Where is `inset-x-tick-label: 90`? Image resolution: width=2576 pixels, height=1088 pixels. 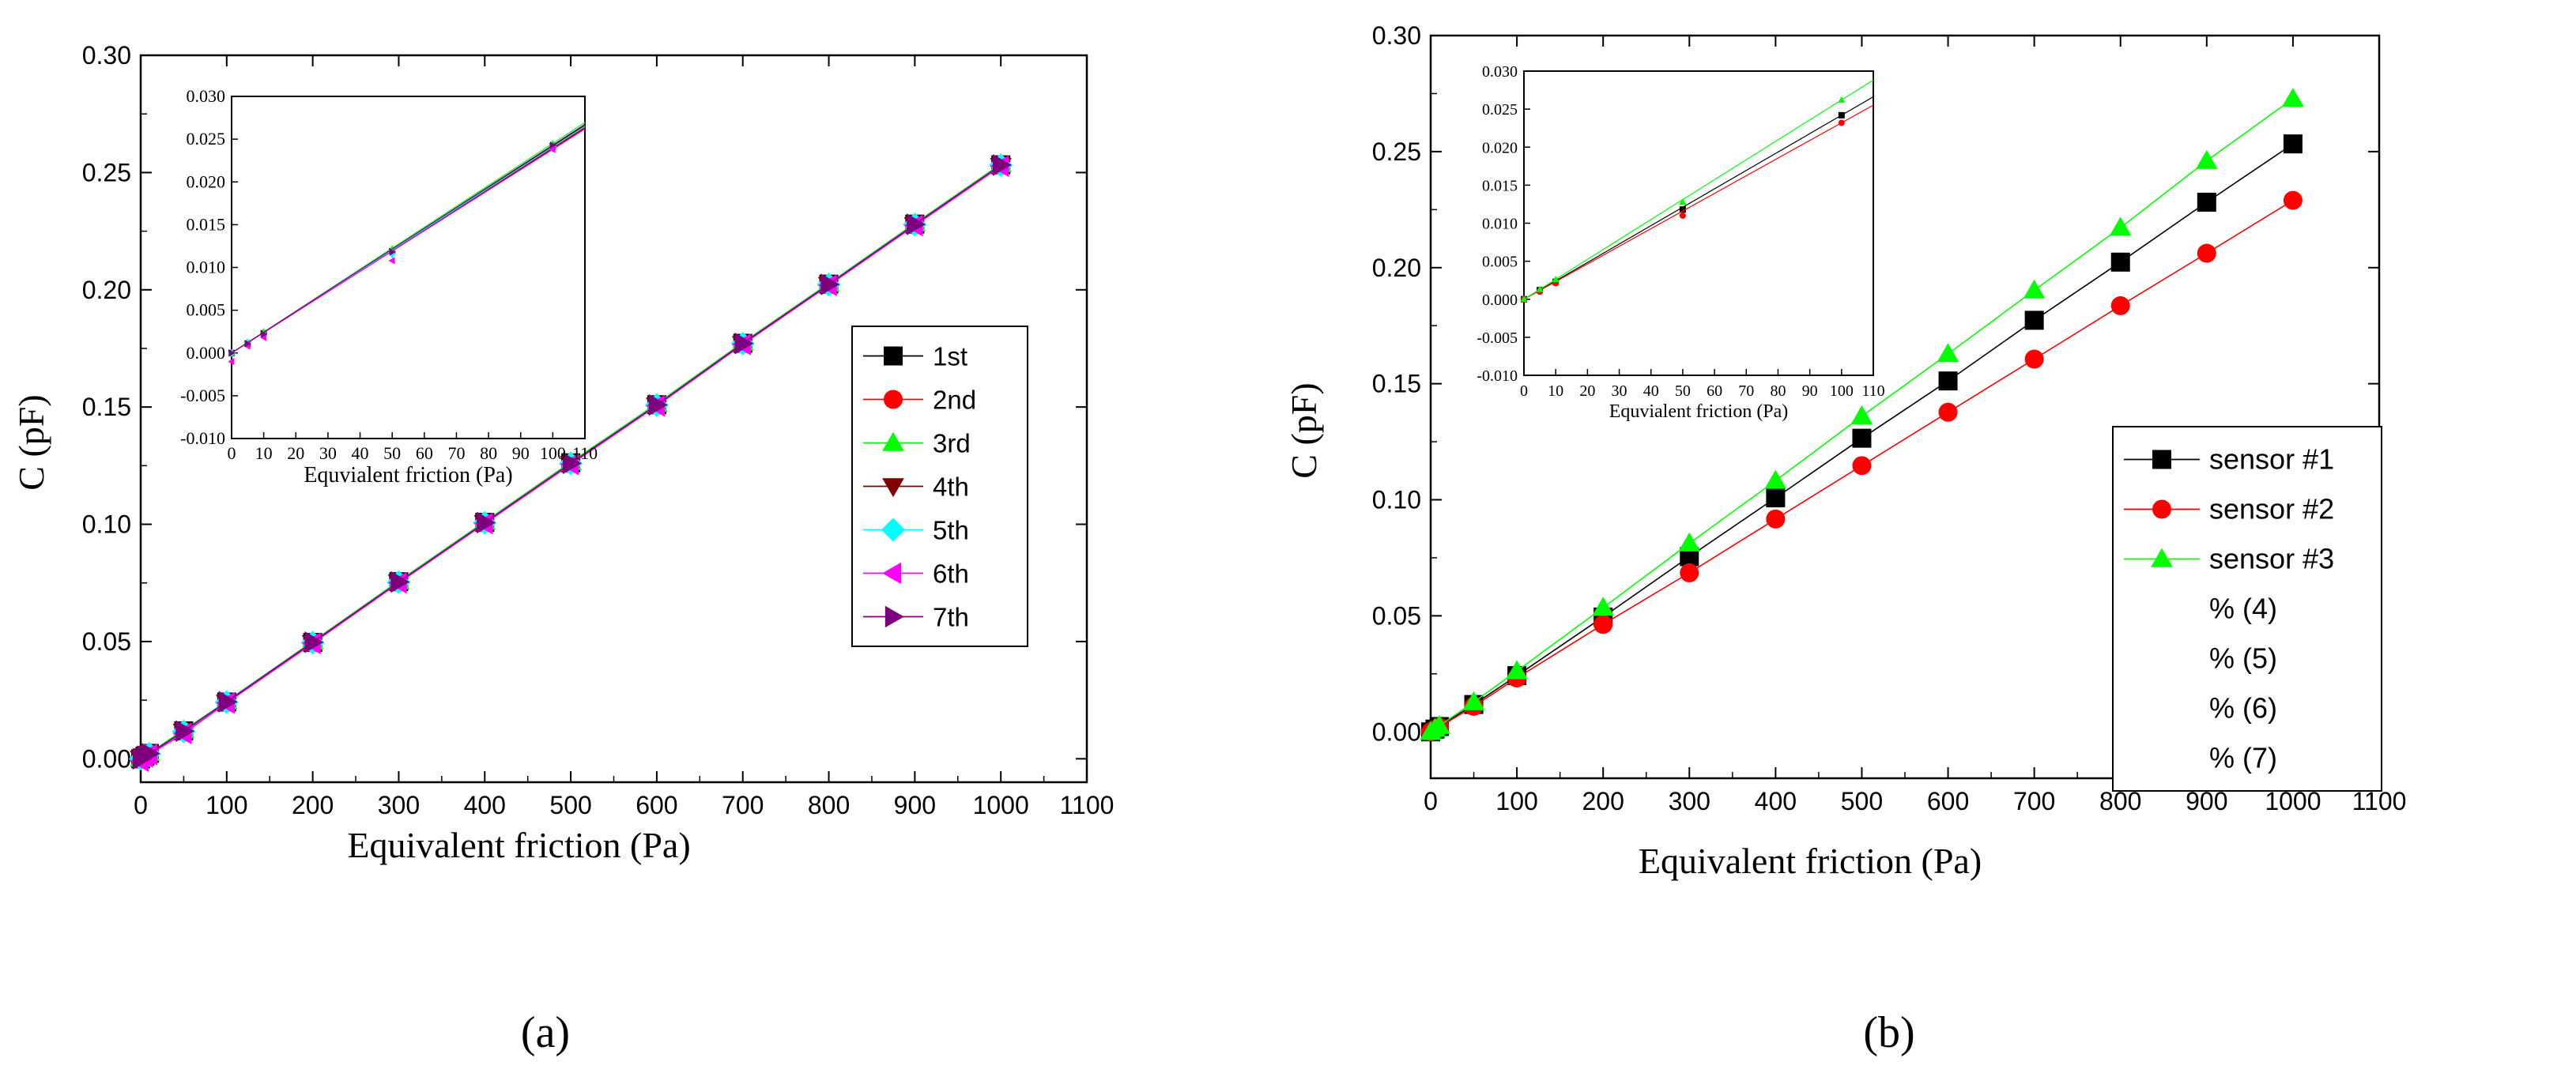 inset-x-tick-label: 90 is located at coordinates (1810, 391).